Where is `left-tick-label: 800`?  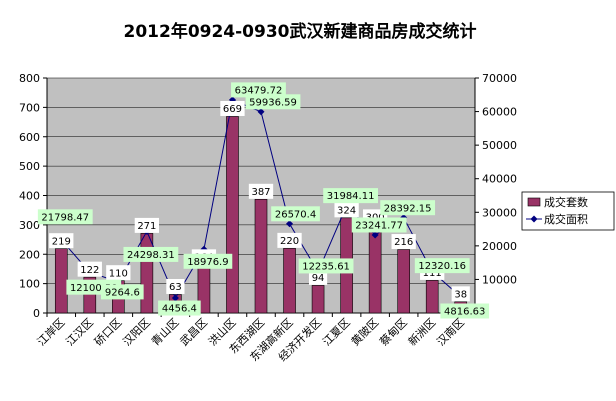 left-tick-label: 800 is located at coordinates (29, 78).